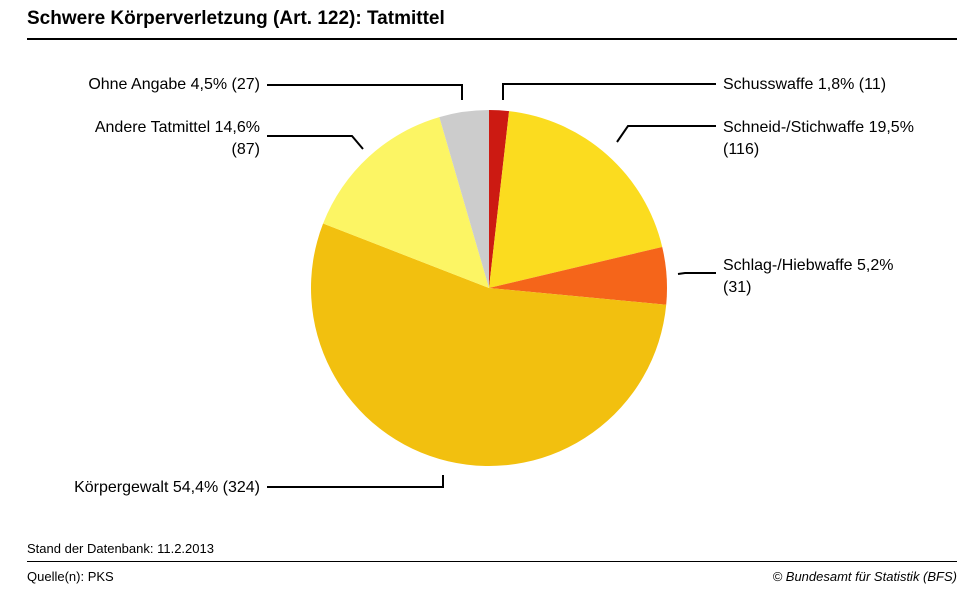  What do you see at coordinates (808, 276) in the screenshot?
I see `slice-label: Schlag-/Hiebwaffe 5,2% (31)` at bounding box center [808, 276].